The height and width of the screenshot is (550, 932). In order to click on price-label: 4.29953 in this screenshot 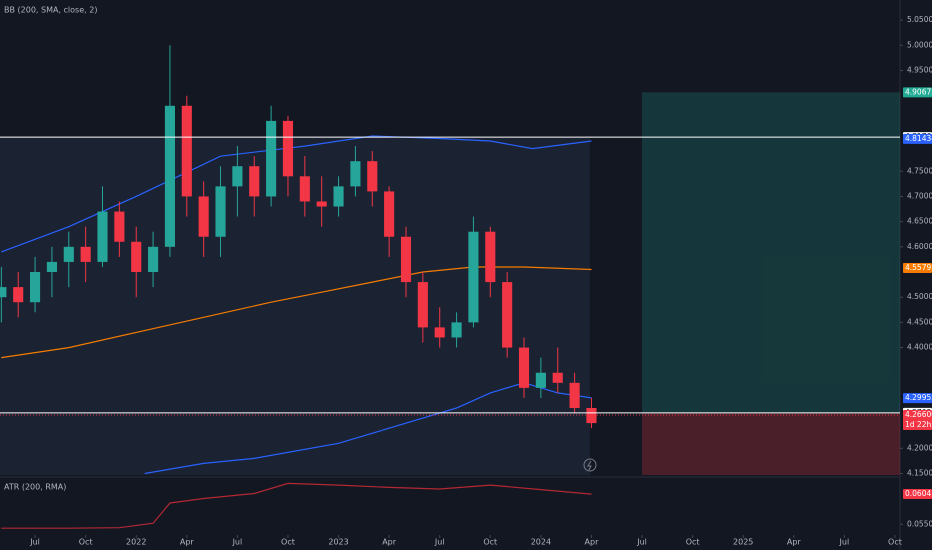, I will do `click(918, 397)`.